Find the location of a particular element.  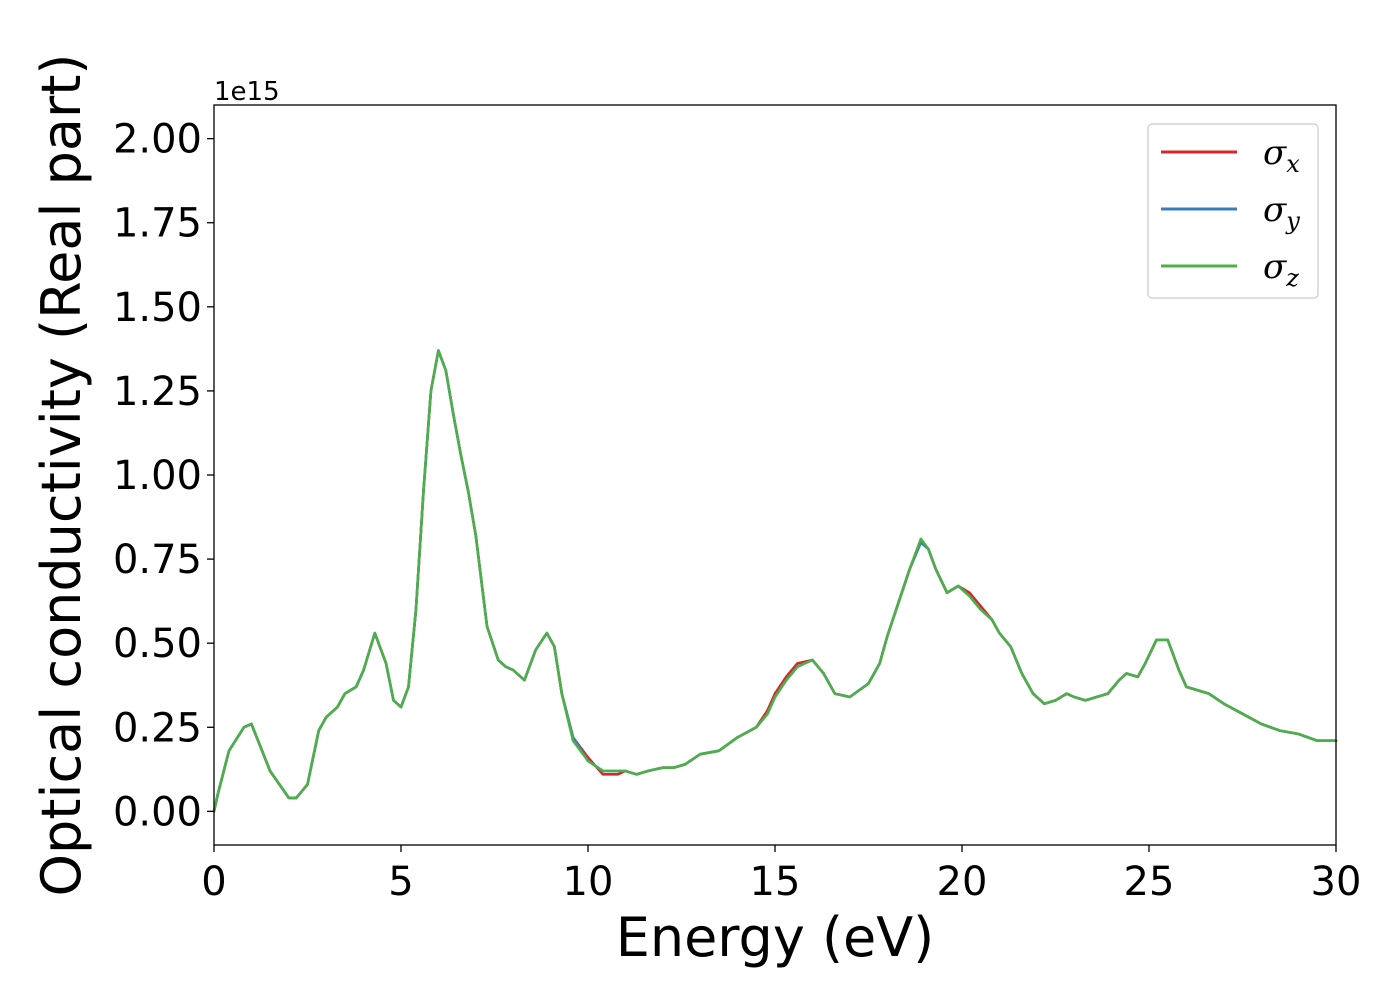

x-axis-label: Energy (eV) is located at coordinates (775, 937).